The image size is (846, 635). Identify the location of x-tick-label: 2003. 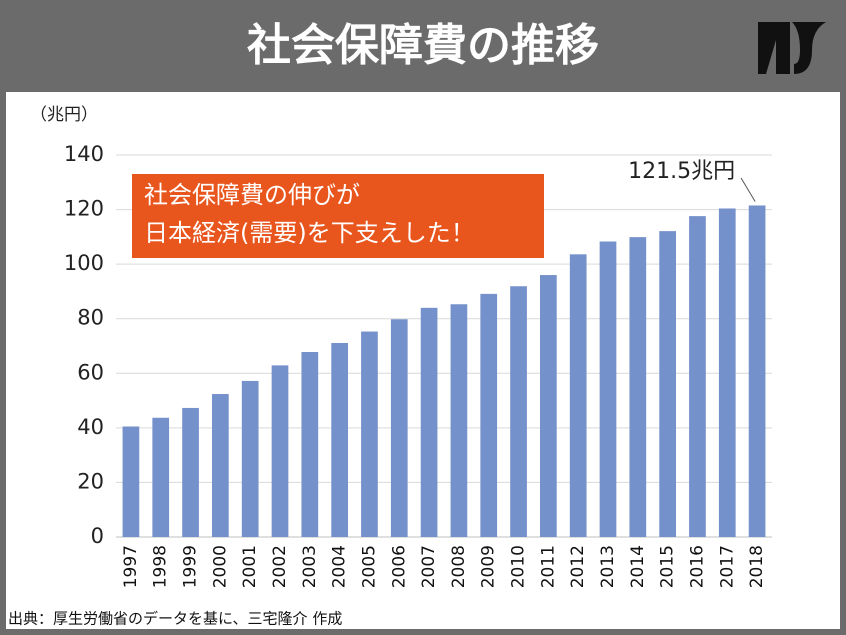
(310, 566).